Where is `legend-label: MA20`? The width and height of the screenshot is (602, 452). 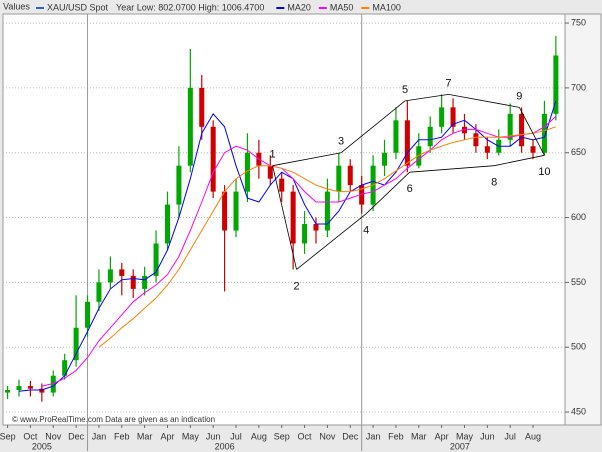 legend-label: MA20 is located at coordinates (299, 7).